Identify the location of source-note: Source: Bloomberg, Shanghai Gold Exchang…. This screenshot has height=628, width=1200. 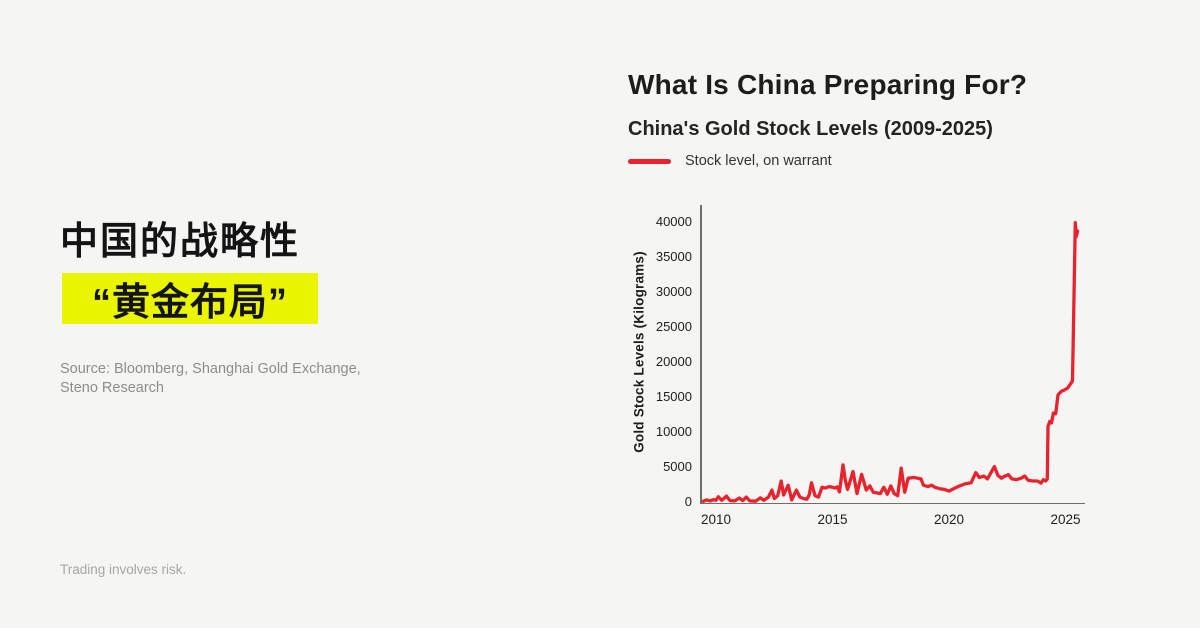
(210, 378).